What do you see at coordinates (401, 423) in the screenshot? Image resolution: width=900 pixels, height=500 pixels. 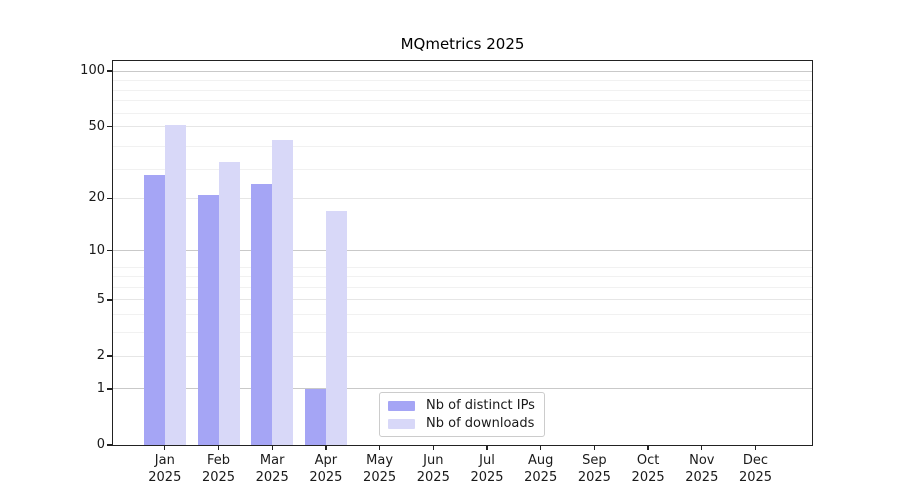 I see `legend-swatch-downloads` at bounding box center [401, 423].